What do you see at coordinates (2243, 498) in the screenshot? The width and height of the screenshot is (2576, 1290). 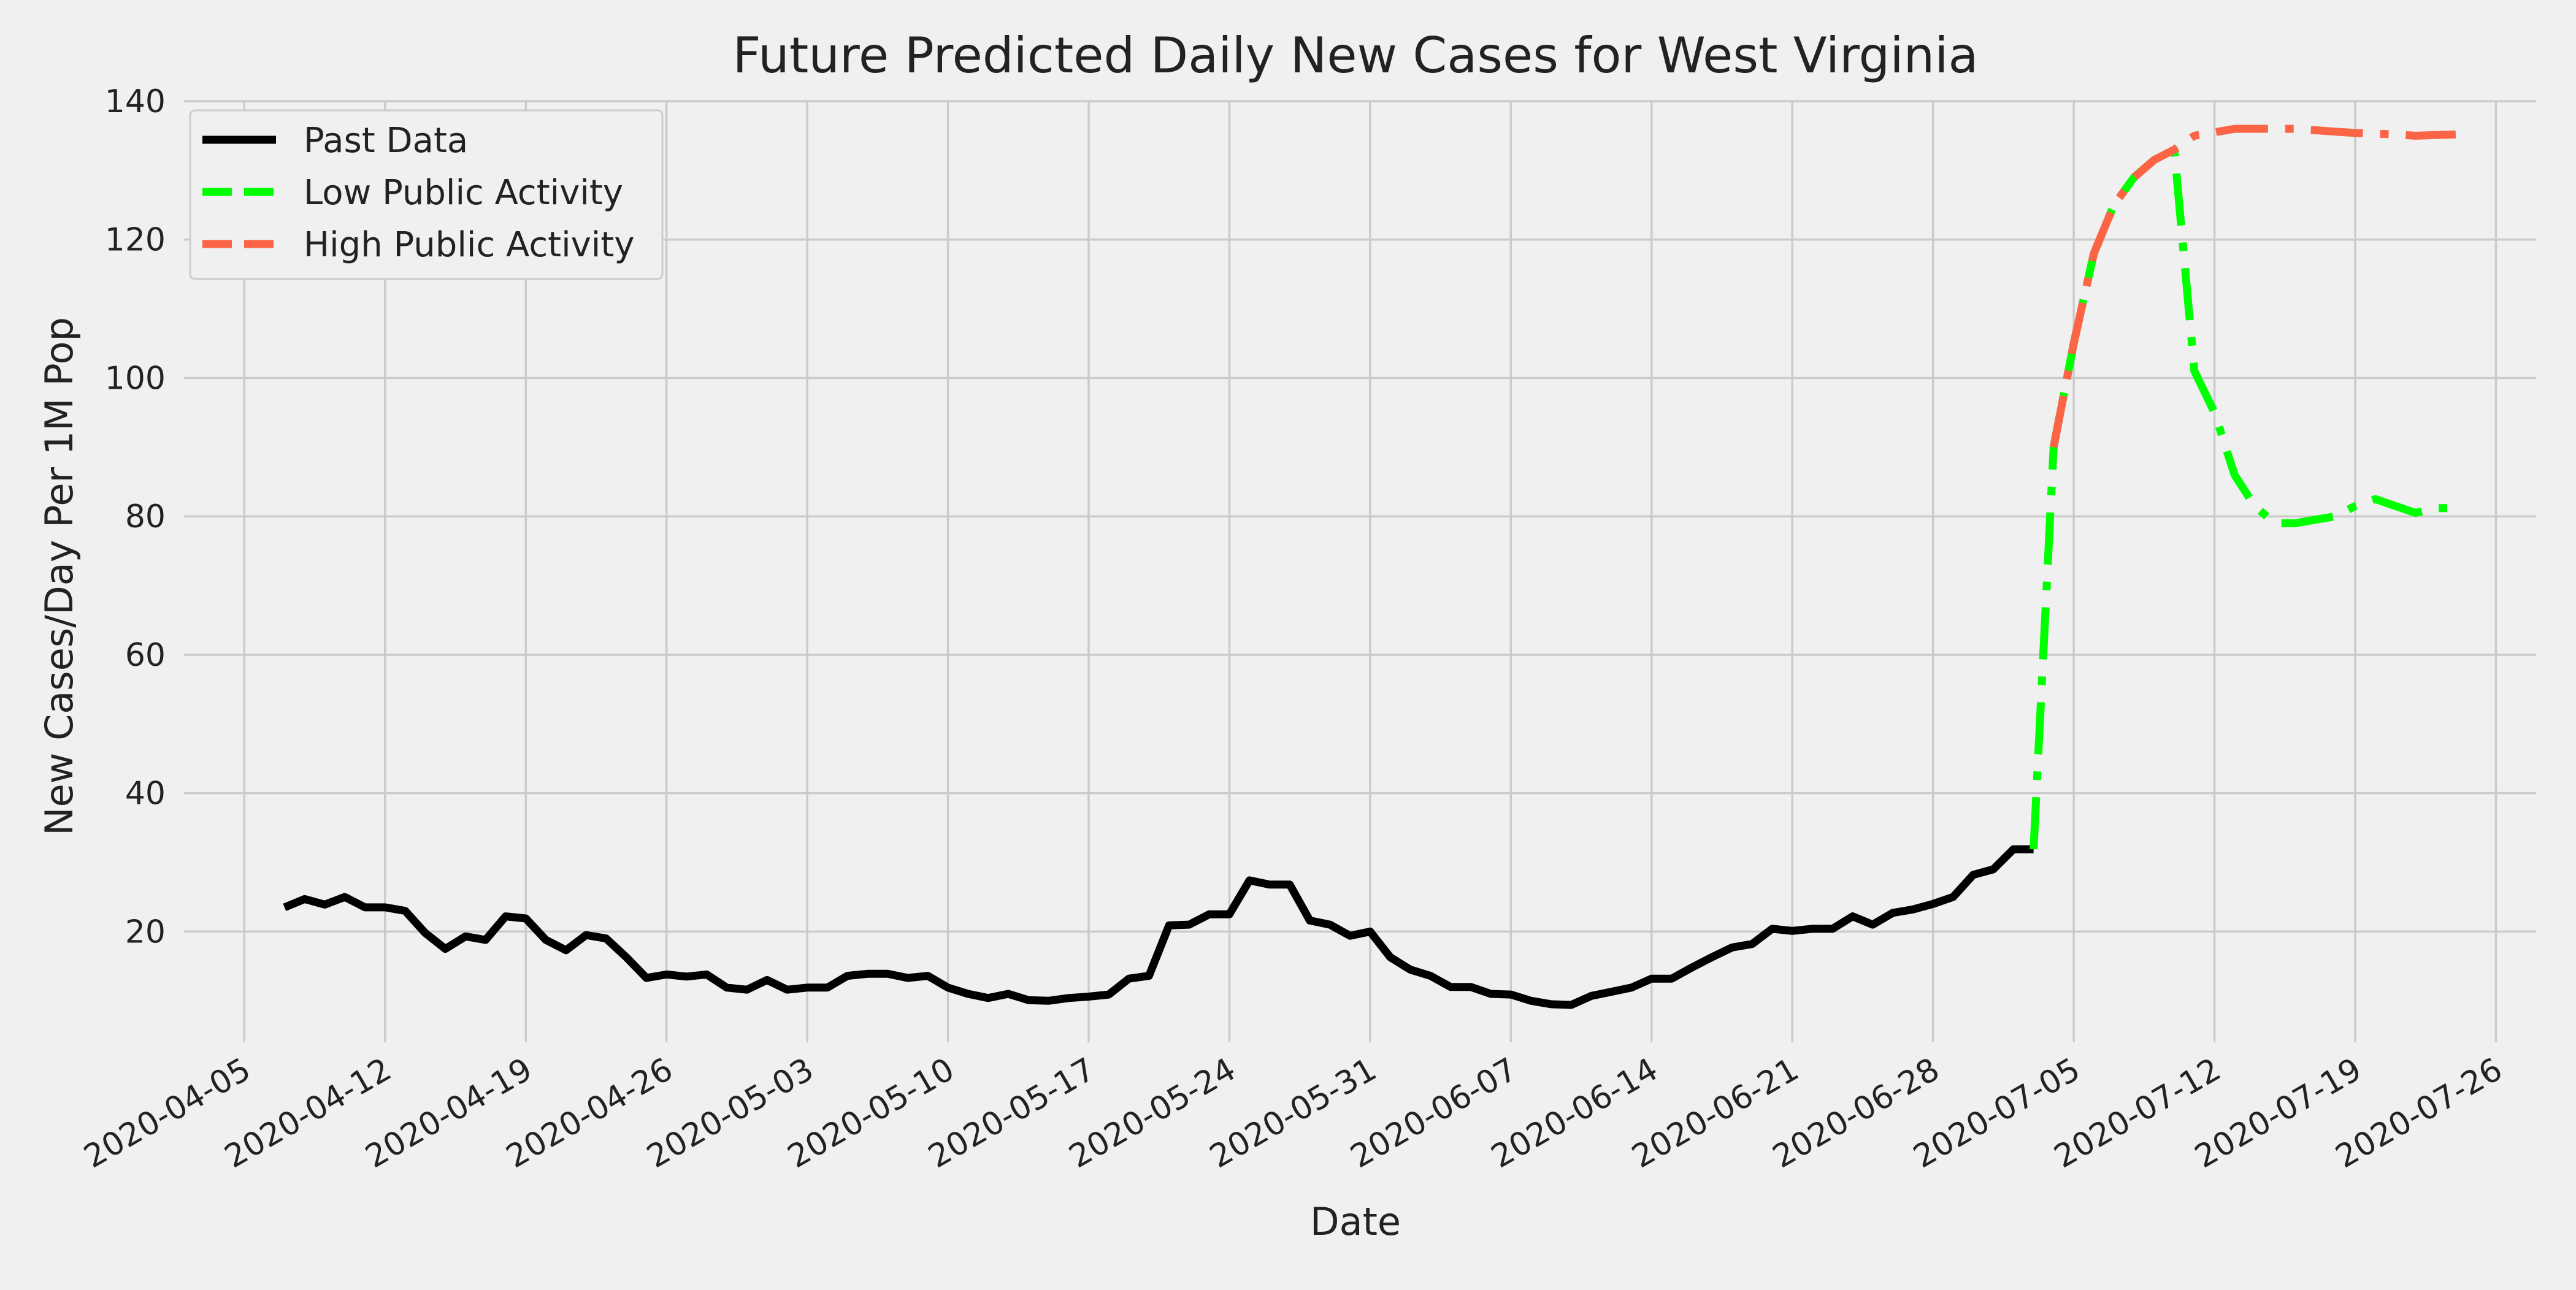 I see `series-line-low-public-activity` at bounding box center [2243, 498].